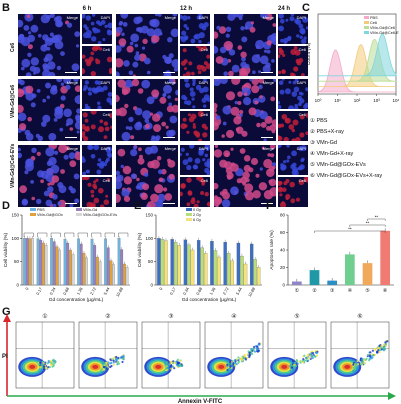 The image size is (401, 404). I want to click on merge-image-label: Merge, so click(170, 17).